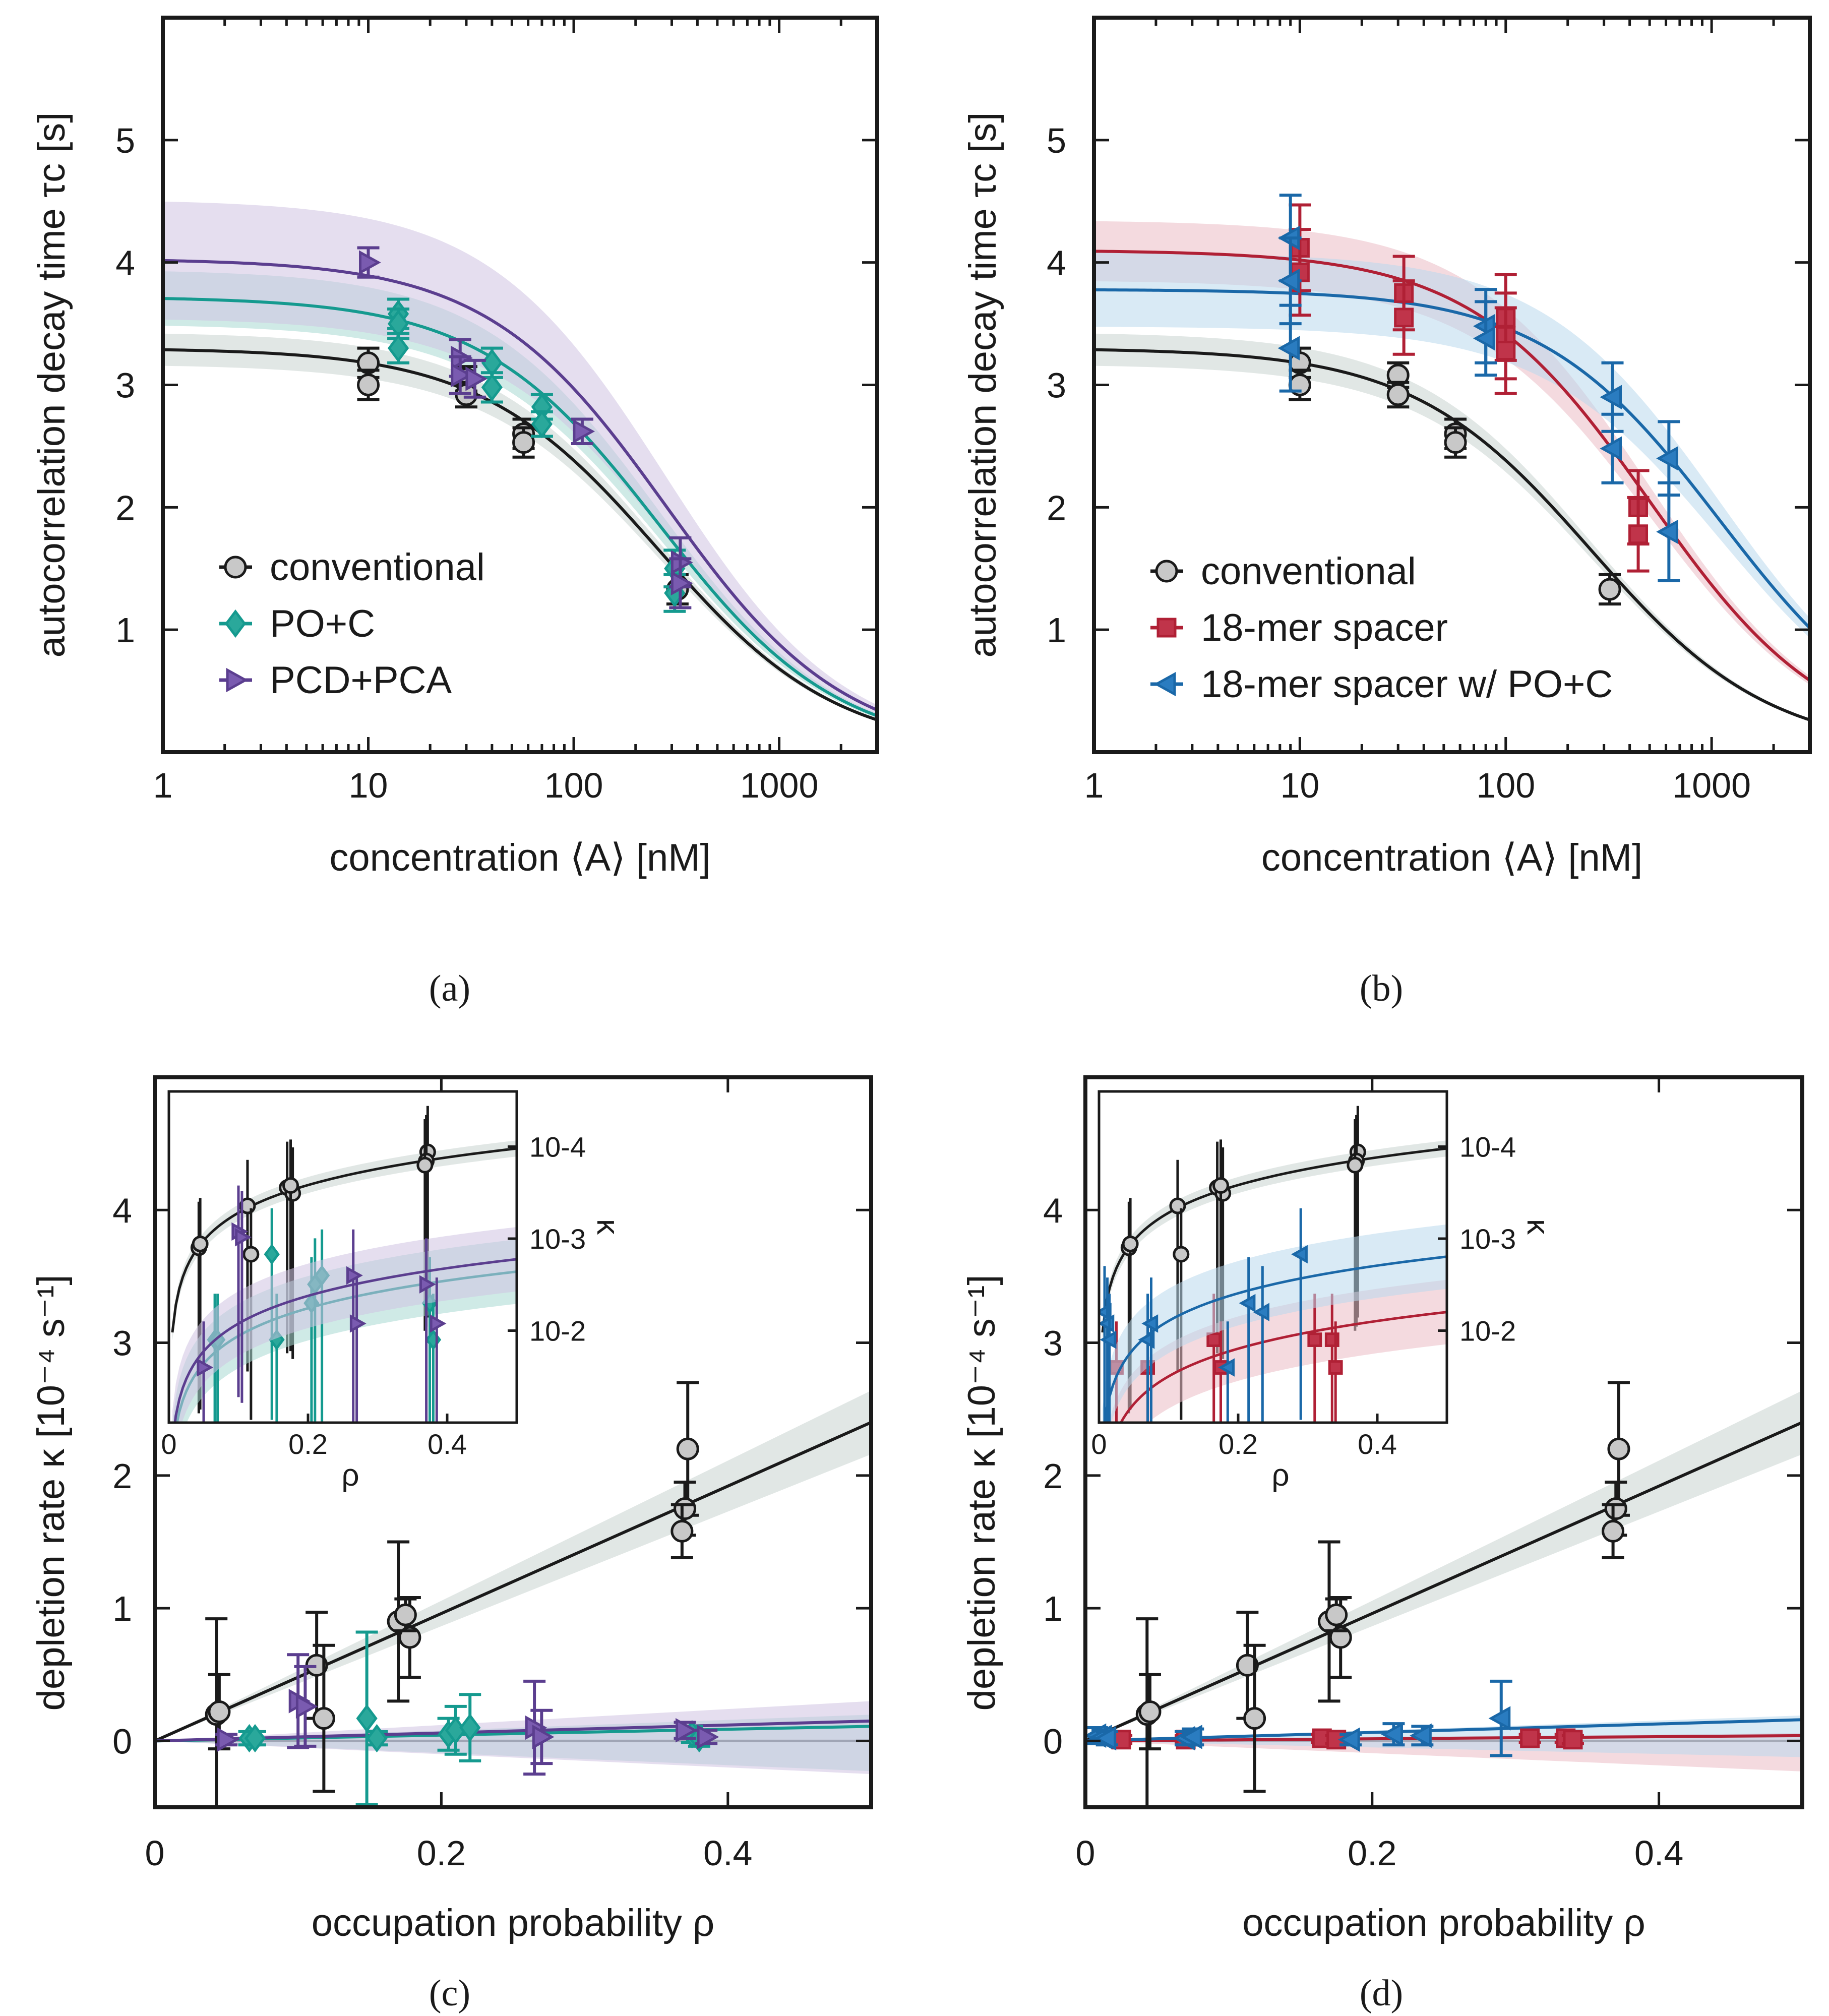 The image size is (1829, 2016). I want to click on inset-x-tick-label: 0, so click(168, 1444).